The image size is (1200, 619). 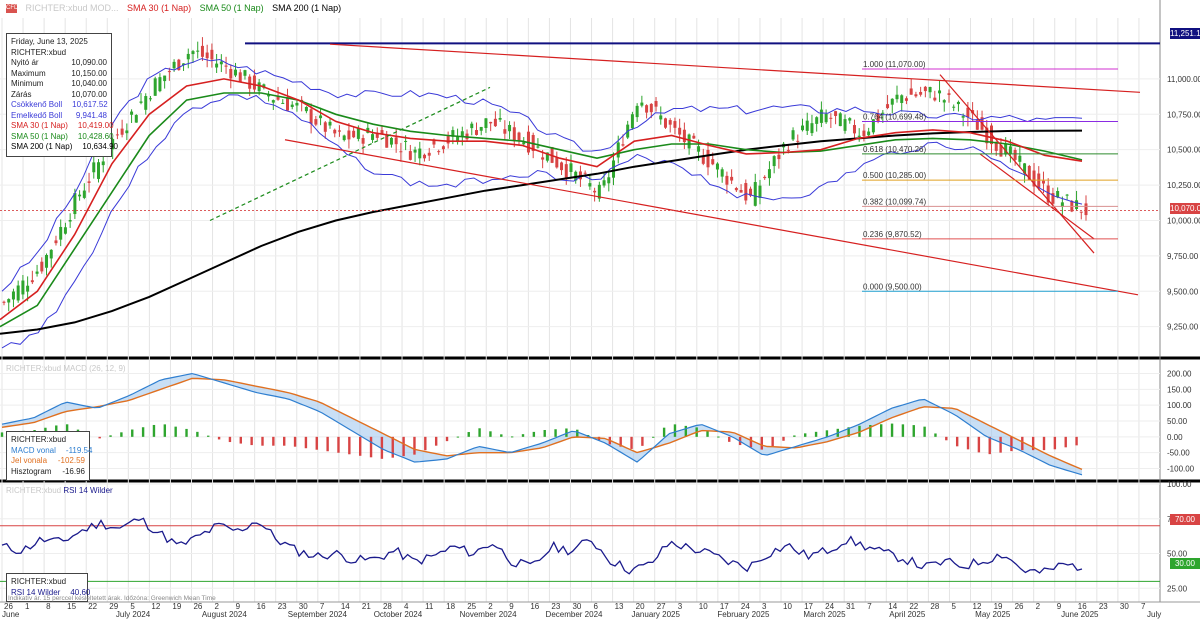 I want to click on macd-info-row: Hisztogram -16.96, so click(x=48, y=472).